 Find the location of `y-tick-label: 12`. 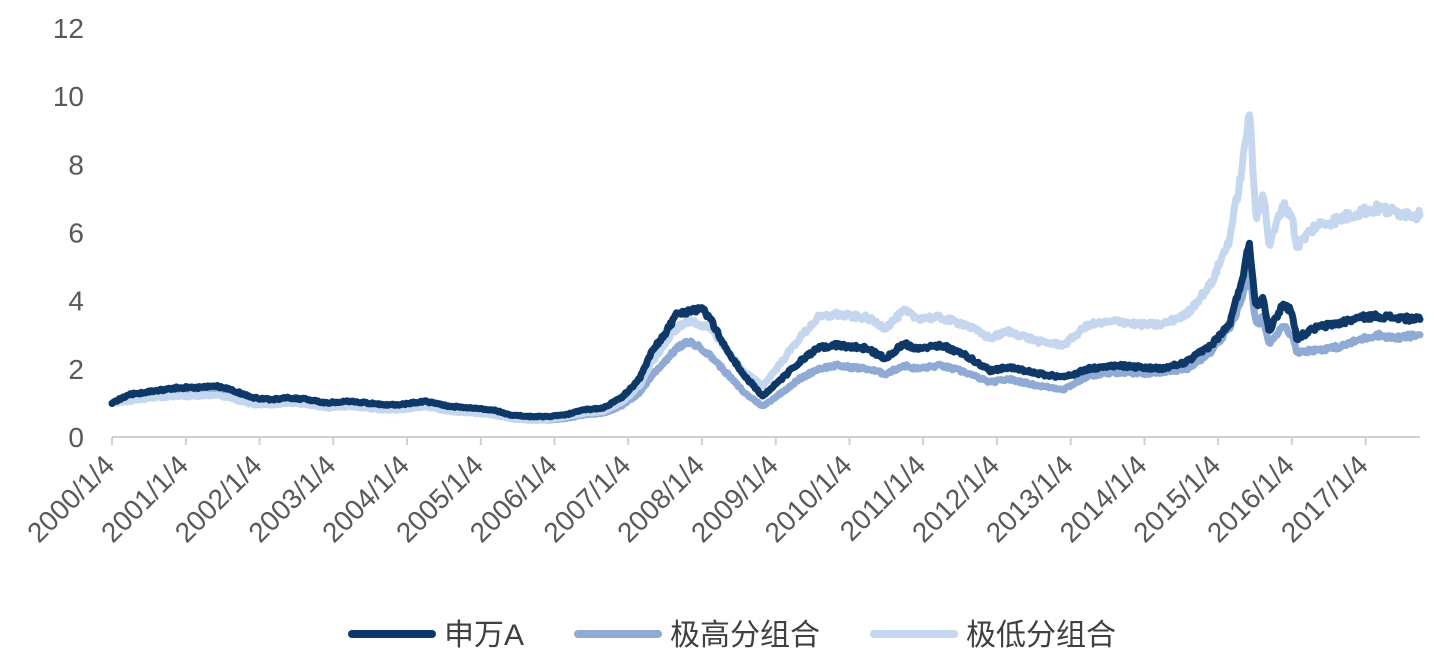

y-tick-label: 12 is located at coordinates (68, 28).